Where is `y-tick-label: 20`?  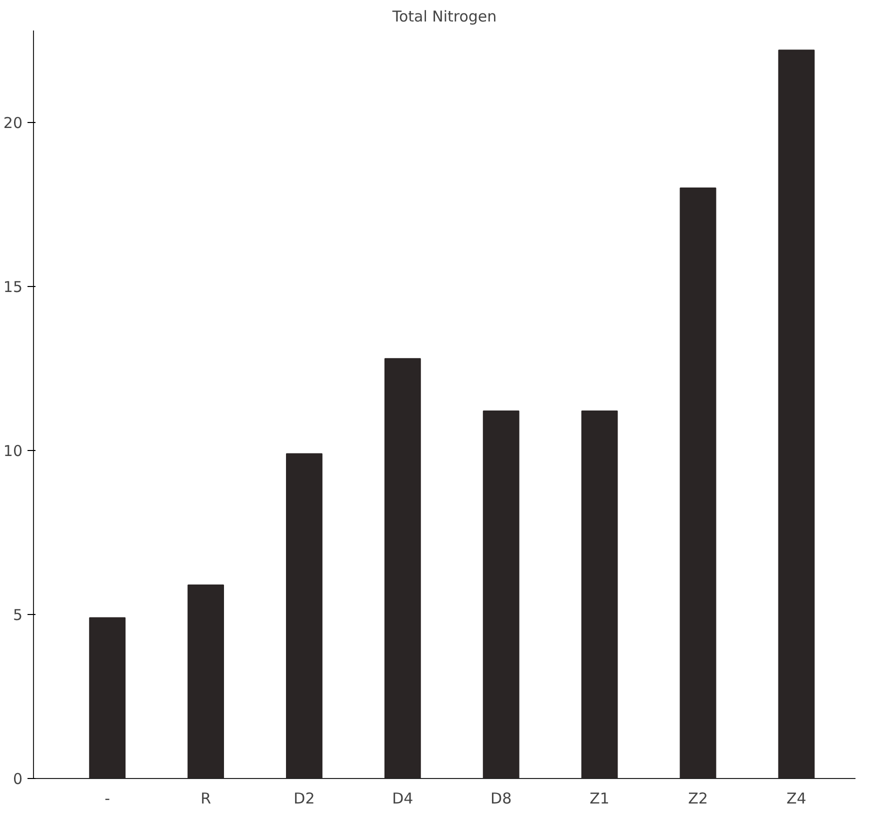
y-tick-label: 20 is located at coordinates (13, 123).